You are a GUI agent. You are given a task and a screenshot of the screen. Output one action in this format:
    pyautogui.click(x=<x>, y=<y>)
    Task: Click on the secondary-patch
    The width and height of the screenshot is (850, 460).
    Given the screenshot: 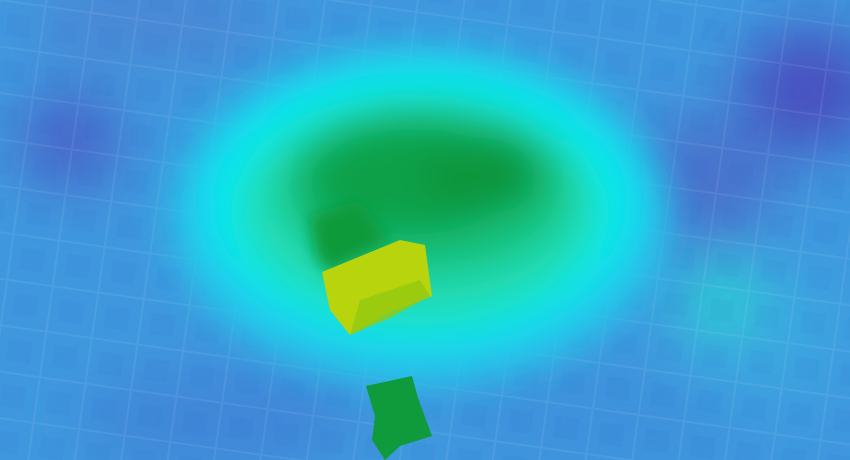 What is the action you would take?
    pyautogui.click(x=399, y=418)
    